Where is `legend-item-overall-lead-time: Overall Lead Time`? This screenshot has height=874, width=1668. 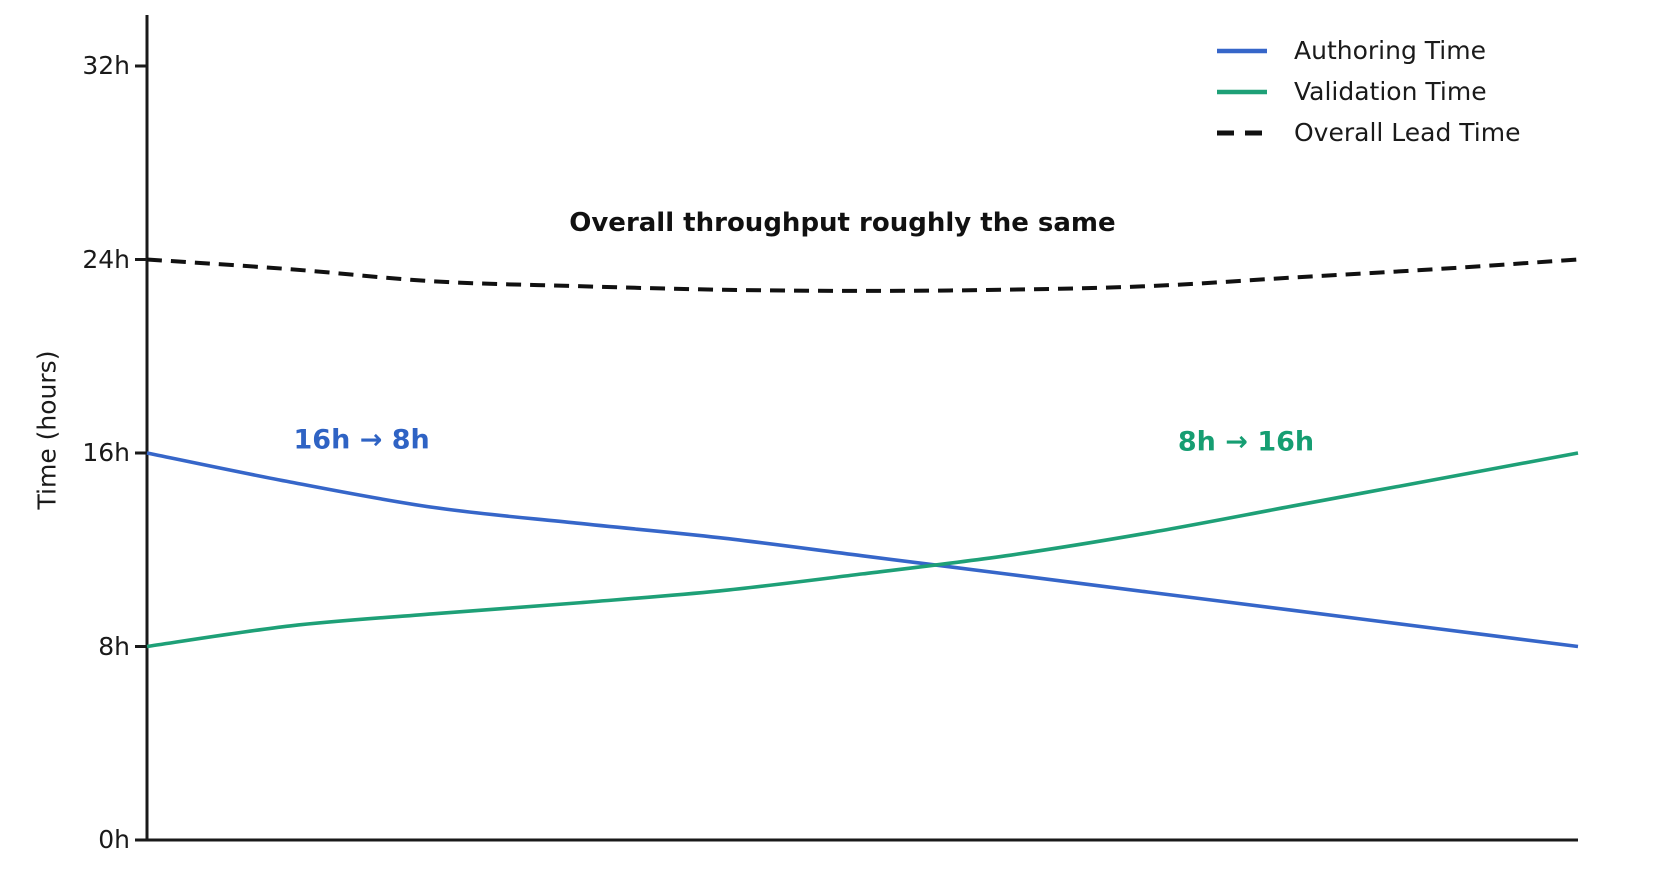
legend-item-overall-lead-time: Overall Lead Time is located at coordinates (1368, 133).